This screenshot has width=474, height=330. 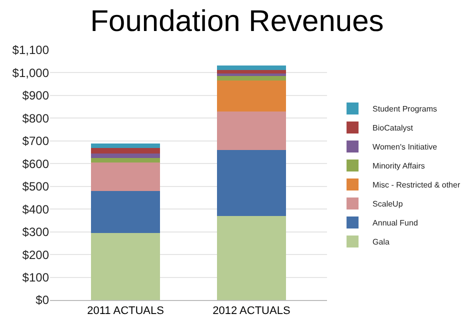 What do you see at coordinates (36, 141) in the screenshot?
I see `y-tick-label: $700` at bounding box center [36, 141].